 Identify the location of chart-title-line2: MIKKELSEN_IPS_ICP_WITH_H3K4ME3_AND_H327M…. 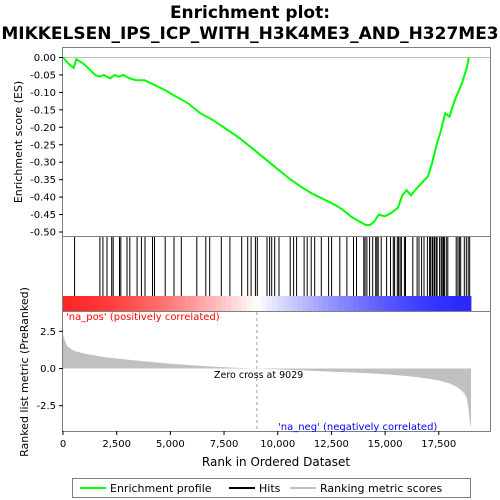
(249, 34).